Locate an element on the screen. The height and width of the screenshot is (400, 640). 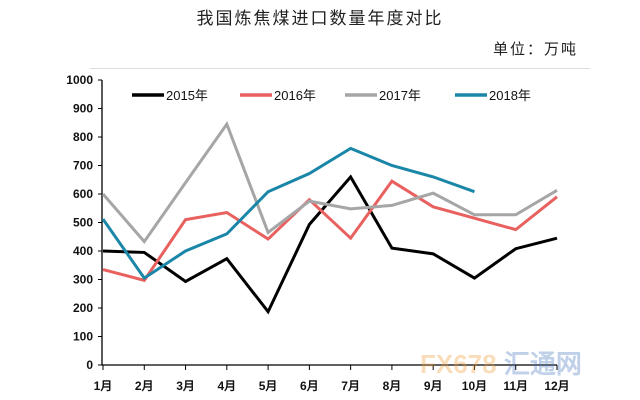
x-tick-label: 6月 is located at coordinates (309, 386).